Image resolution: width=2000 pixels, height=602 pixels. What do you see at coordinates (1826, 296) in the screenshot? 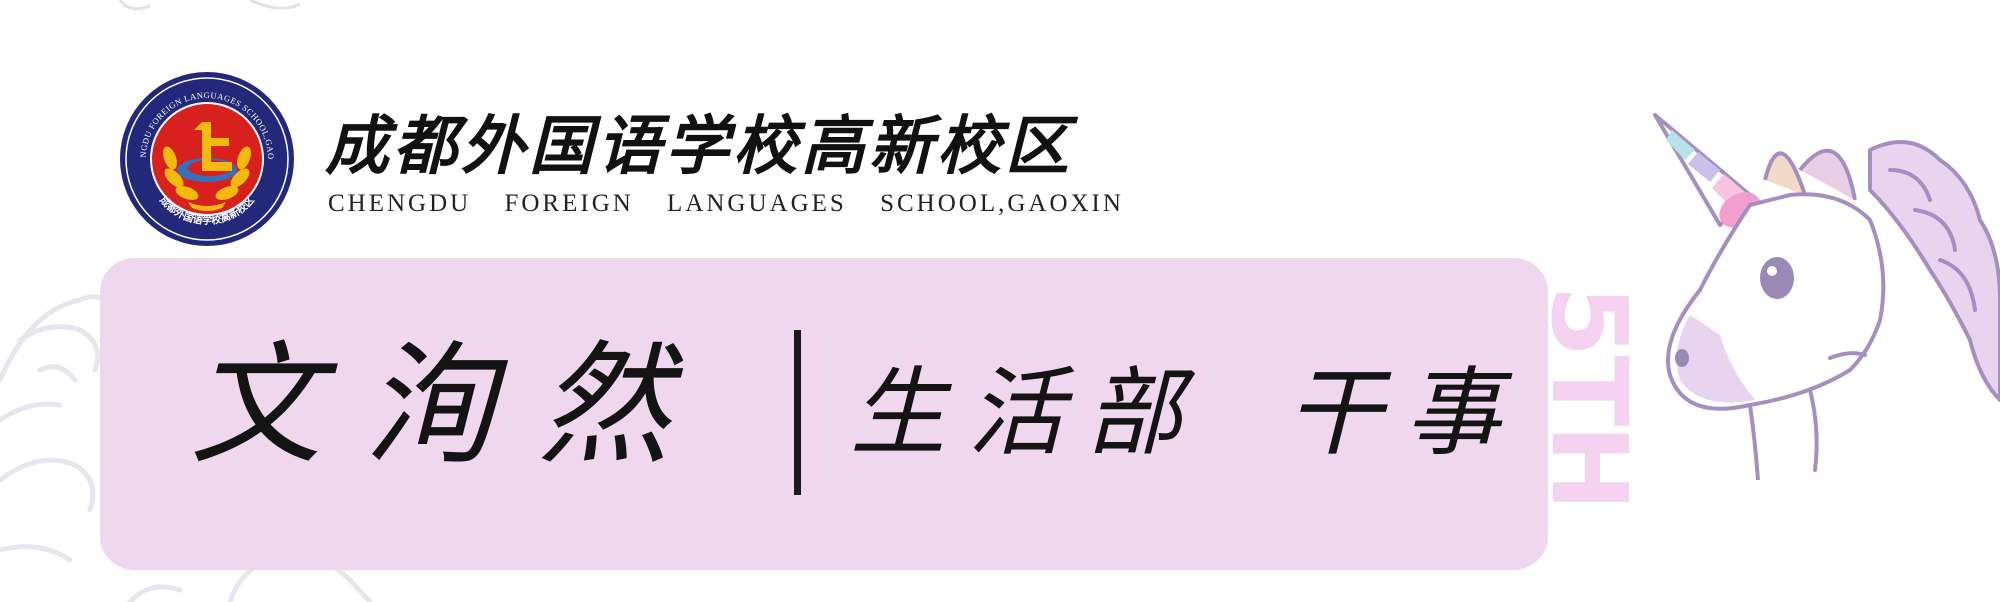
I see `right-unicorn-illustration` at bounding box center [1826, 296].